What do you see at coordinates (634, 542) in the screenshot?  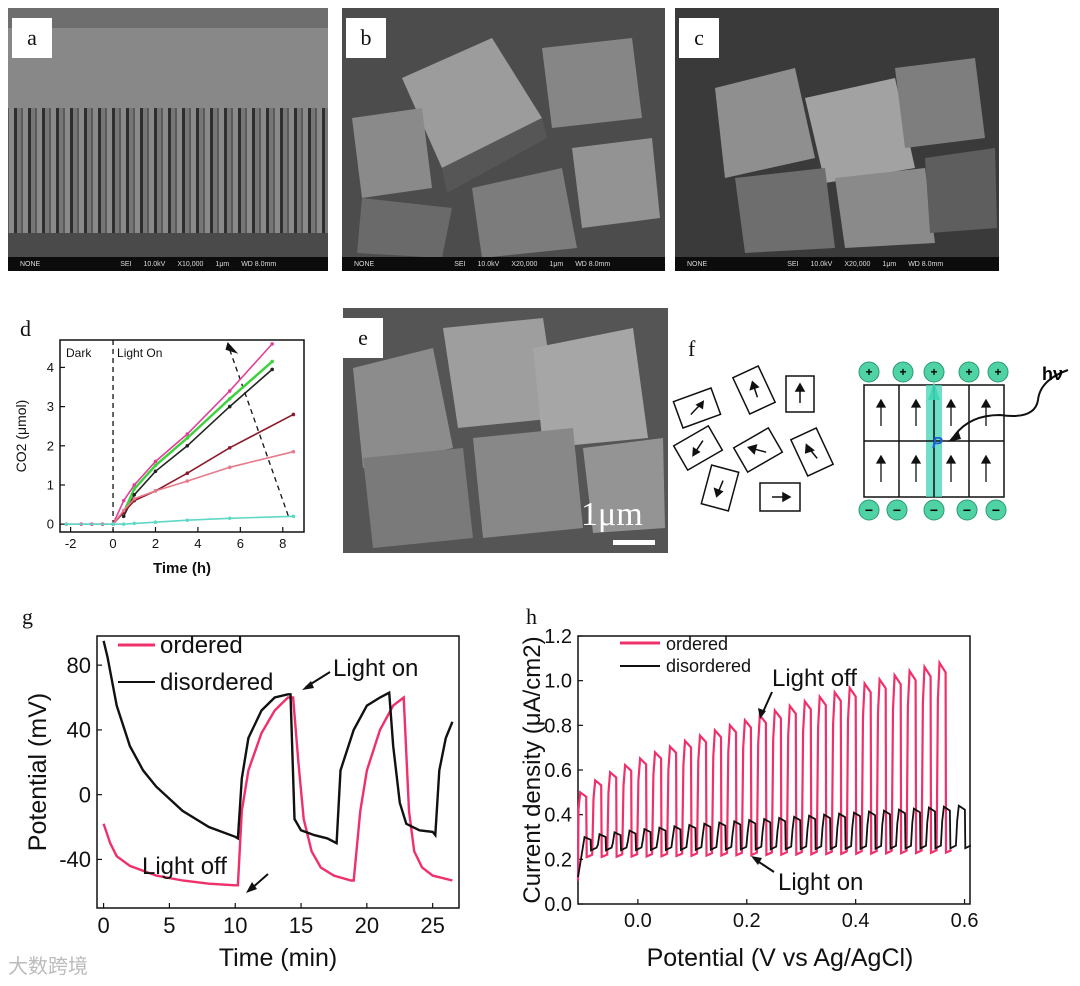 I see `scale-bar` at bounding box center [634, 542].